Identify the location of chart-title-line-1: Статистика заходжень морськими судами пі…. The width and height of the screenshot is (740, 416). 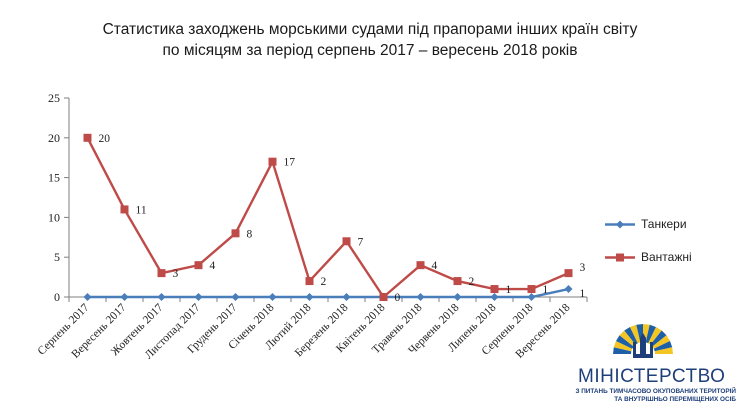
(370, 29).